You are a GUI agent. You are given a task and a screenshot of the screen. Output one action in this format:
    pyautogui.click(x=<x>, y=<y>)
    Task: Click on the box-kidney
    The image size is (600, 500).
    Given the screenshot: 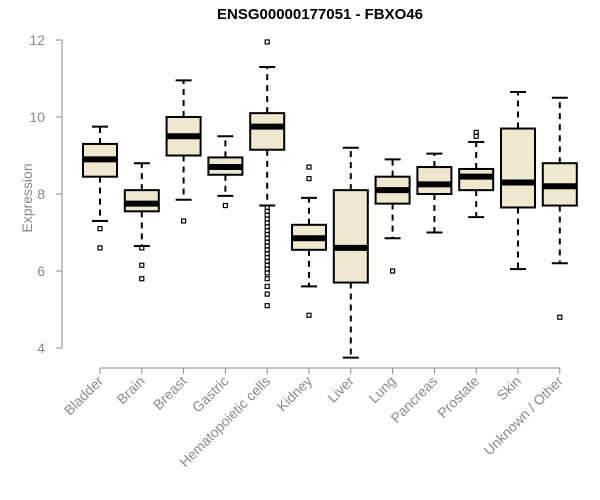 What is the action you would take?
    pyautogui.click(x=309, y=241)
    